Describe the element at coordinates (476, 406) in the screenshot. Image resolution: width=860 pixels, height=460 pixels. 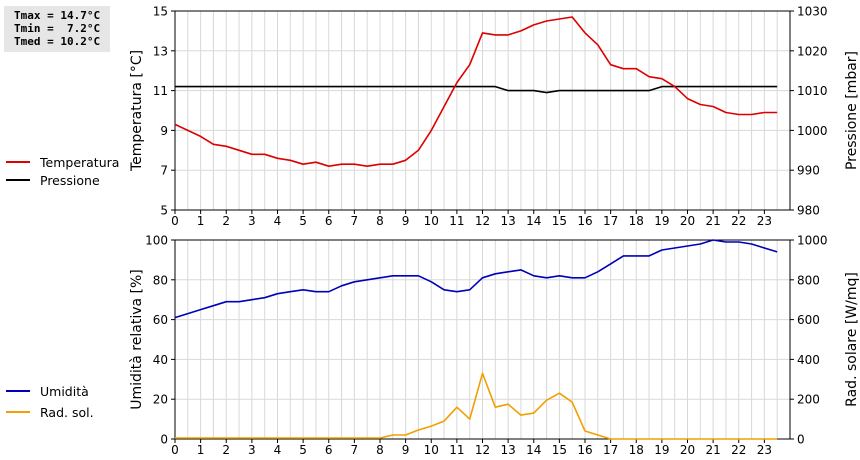
I see `series-line-rad-sol` at that location.